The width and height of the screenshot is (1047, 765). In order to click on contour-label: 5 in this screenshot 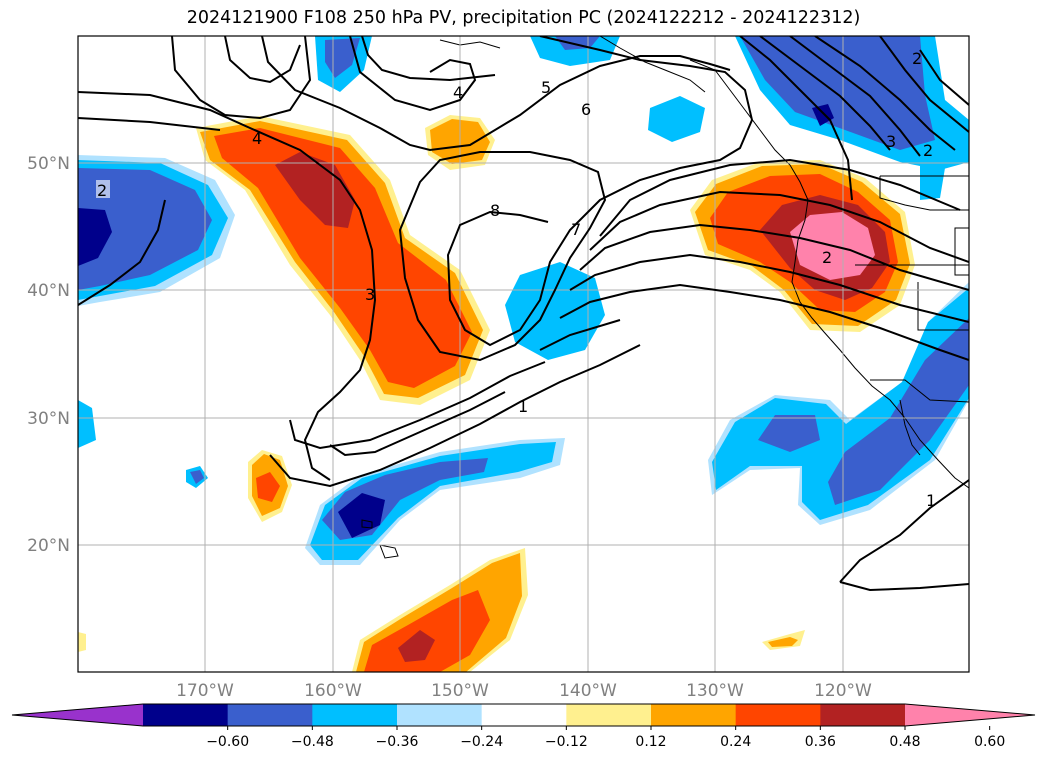, I will do `click(546, 87)`.